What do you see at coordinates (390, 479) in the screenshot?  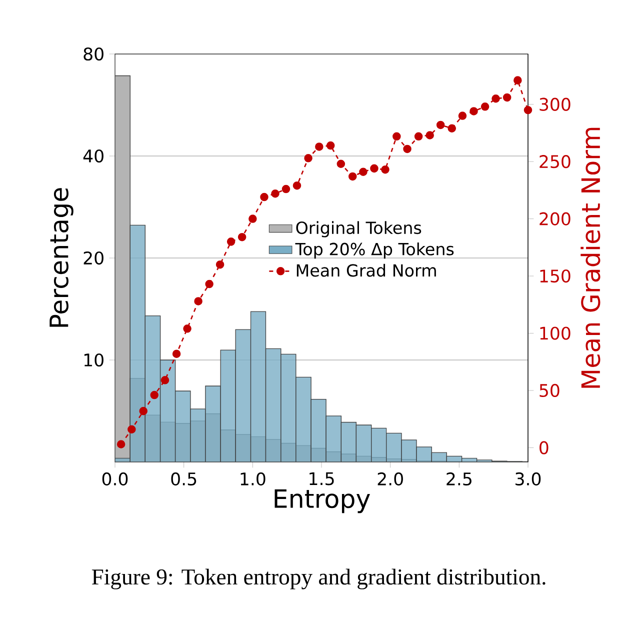 I see `x-tick-label: 2.0` at bounding box center [390, 479].